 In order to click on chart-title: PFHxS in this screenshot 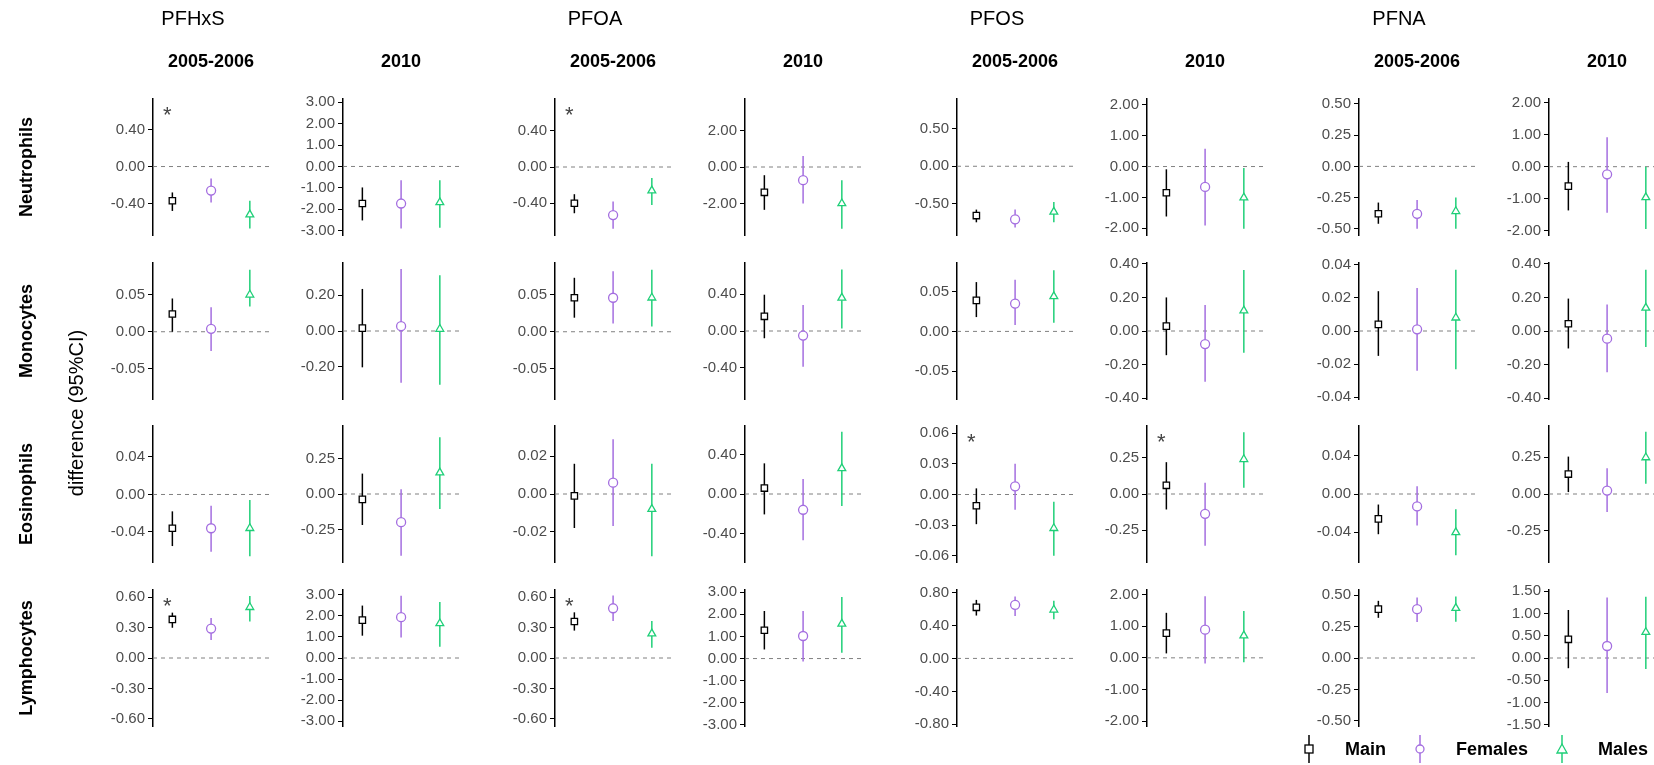, I will do `click(193, 18)`.